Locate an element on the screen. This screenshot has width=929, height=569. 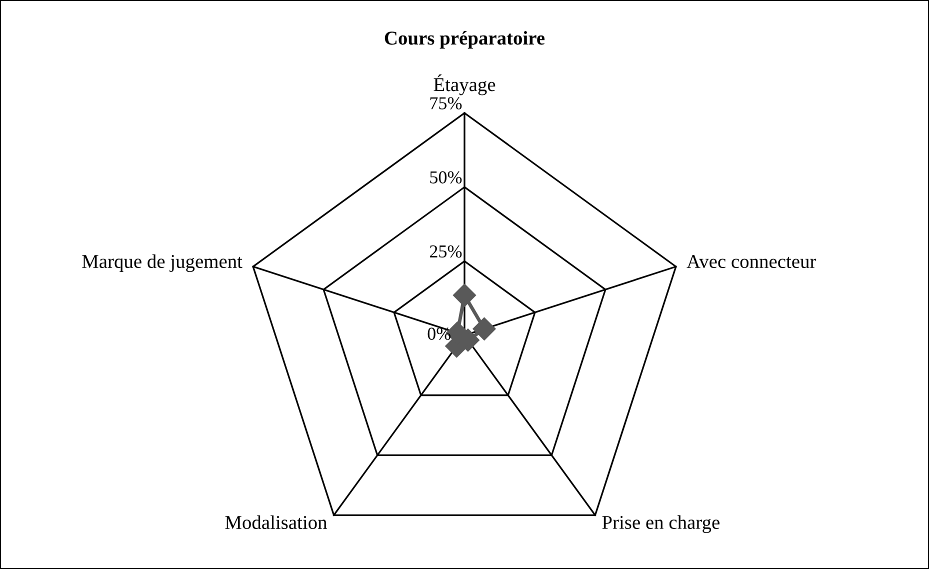
chart-title: Cours préparatoire is located at coordinates (464, 40).